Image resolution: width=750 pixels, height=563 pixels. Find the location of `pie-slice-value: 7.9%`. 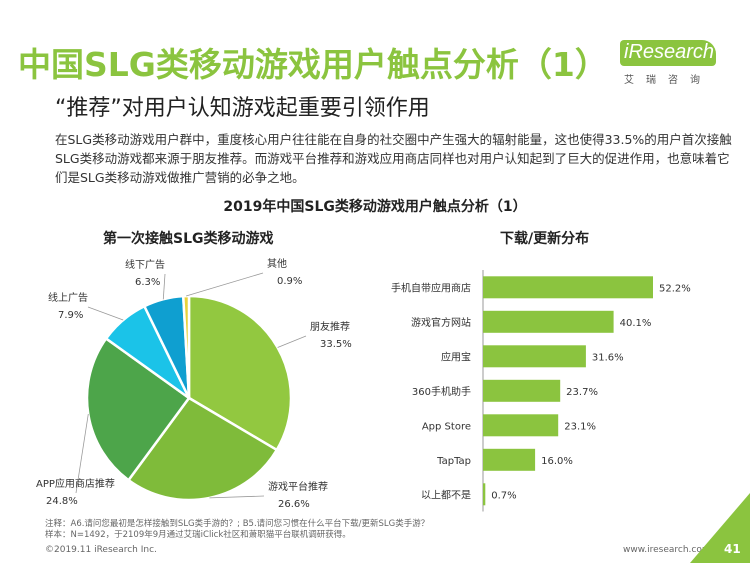

pie-slice-value: 7.9% is located at coordinates (70, 315).